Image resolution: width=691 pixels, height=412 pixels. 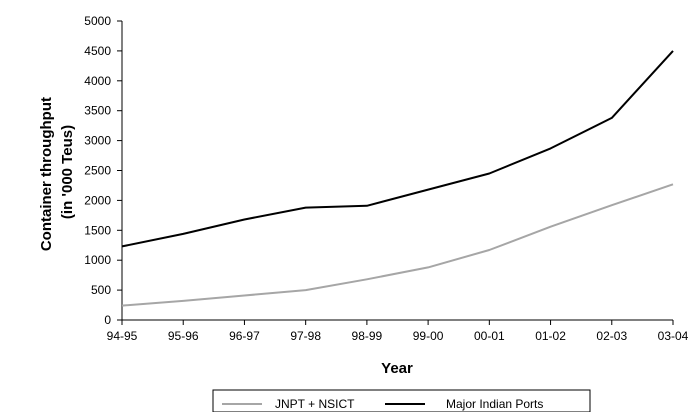 I want to click on y-tick-labels: 0 500 1000 1500 2000 2500 3000 3500 4000 4500 5000, so click(x=103, y=170).